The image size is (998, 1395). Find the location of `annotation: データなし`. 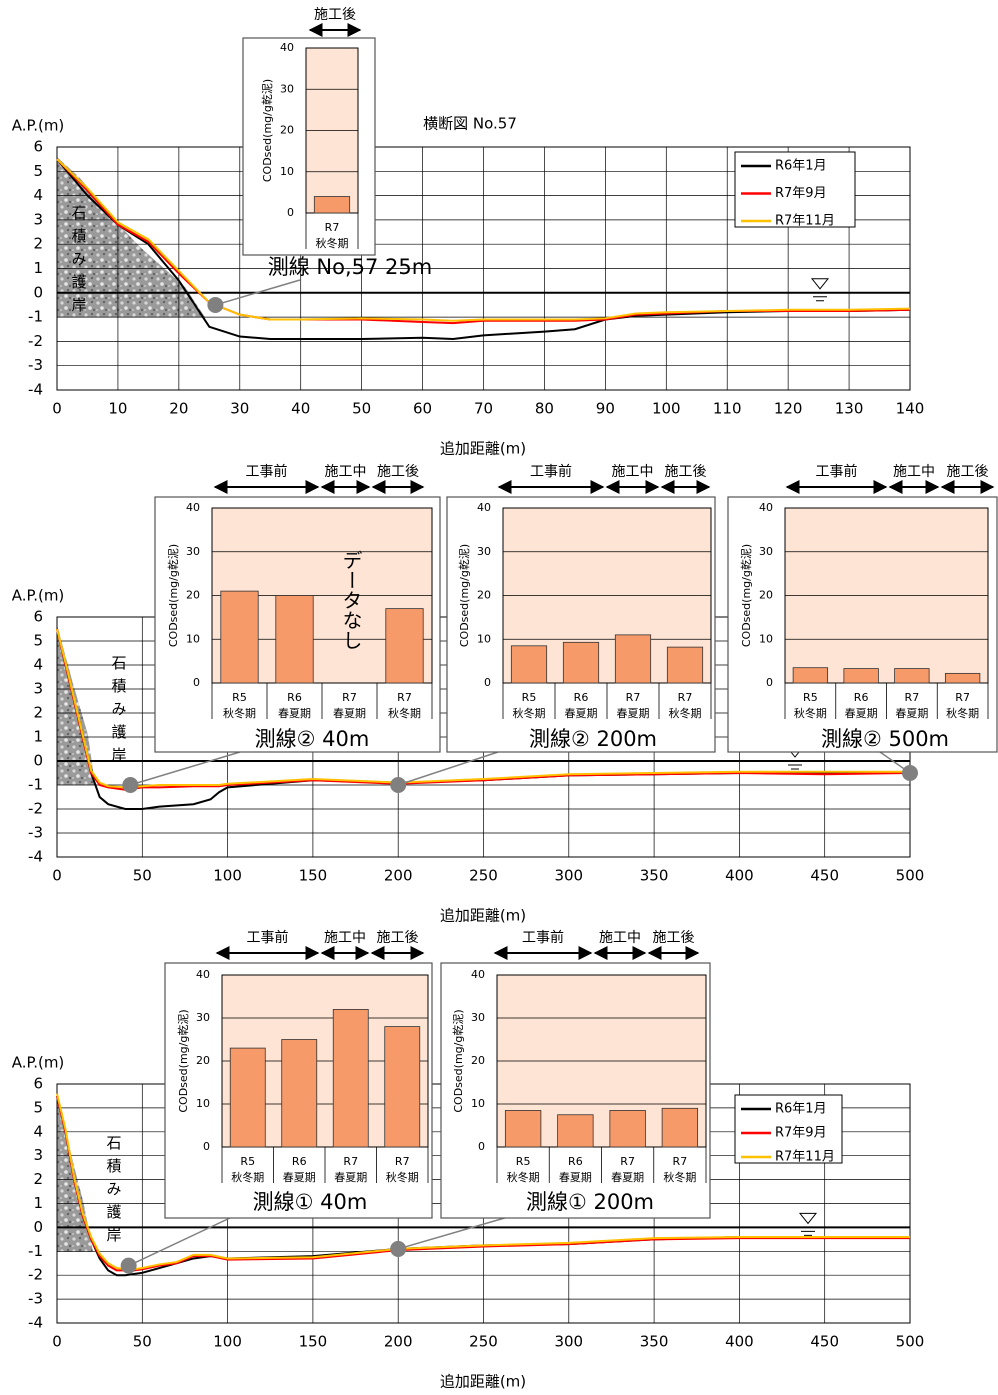

annotation: データなし is located at coordinates (351, 600).